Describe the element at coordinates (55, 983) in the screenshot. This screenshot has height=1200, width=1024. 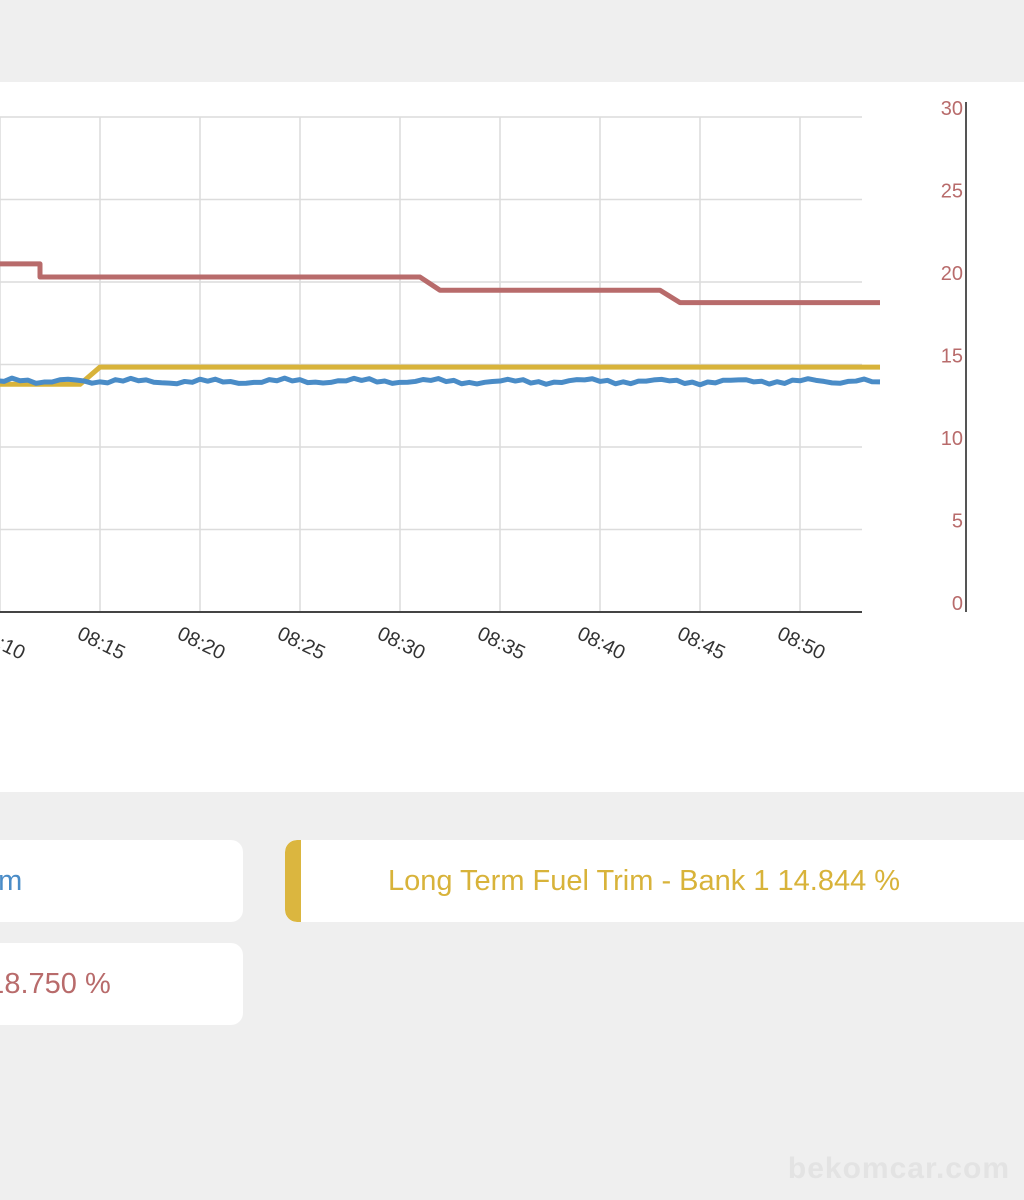
I see `legend-label-red: 1 18.750 %` at that location.